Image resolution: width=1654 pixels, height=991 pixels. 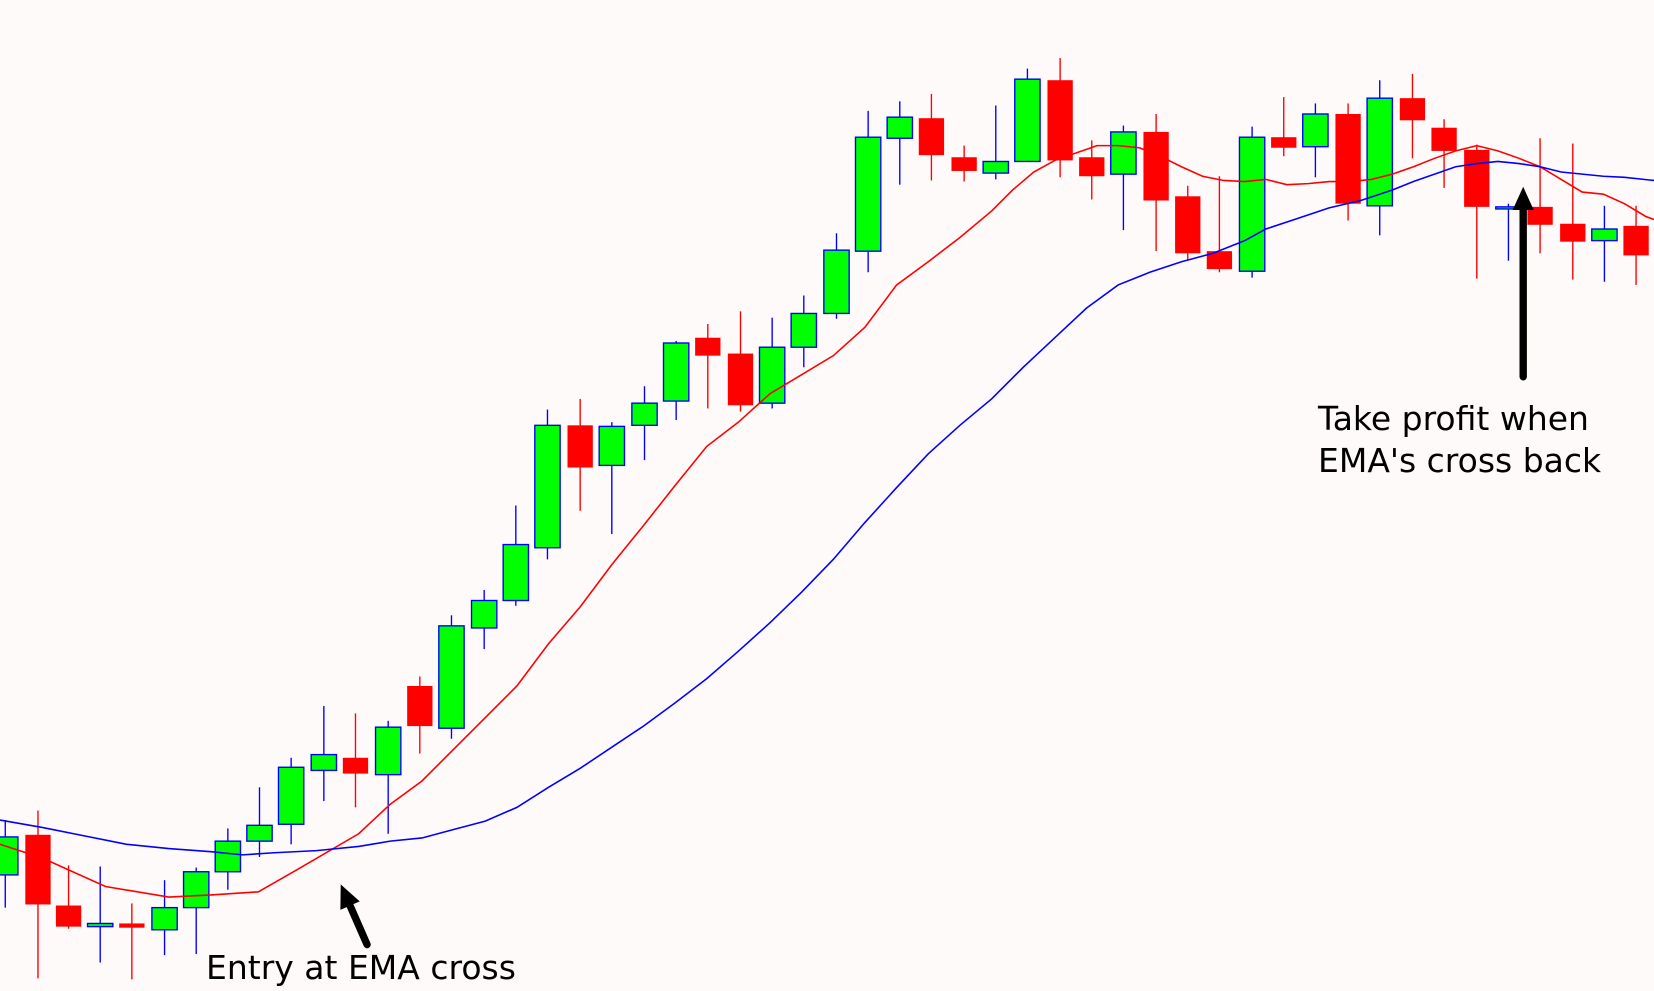 What do you see at coordinates (350, 897) in the screenshot?
I see `entry-arrow-up-icon` at bounding box center [350, 897].